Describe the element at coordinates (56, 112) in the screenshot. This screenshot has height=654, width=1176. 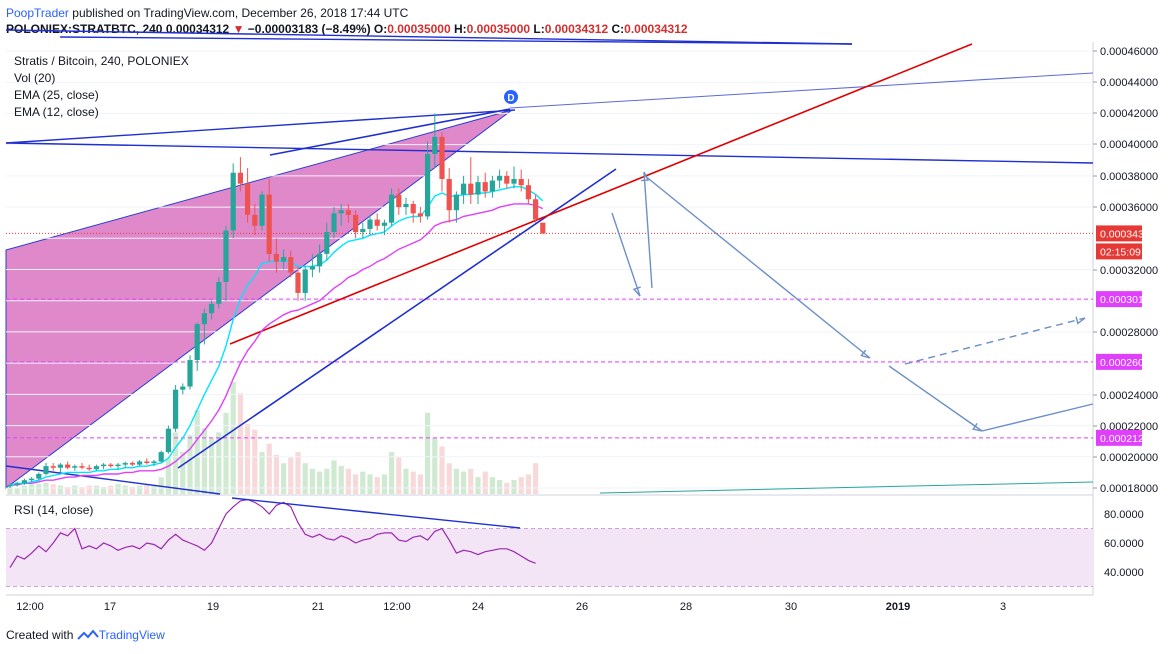
I see `legend-ema12: EMA (12, close)` at that location.